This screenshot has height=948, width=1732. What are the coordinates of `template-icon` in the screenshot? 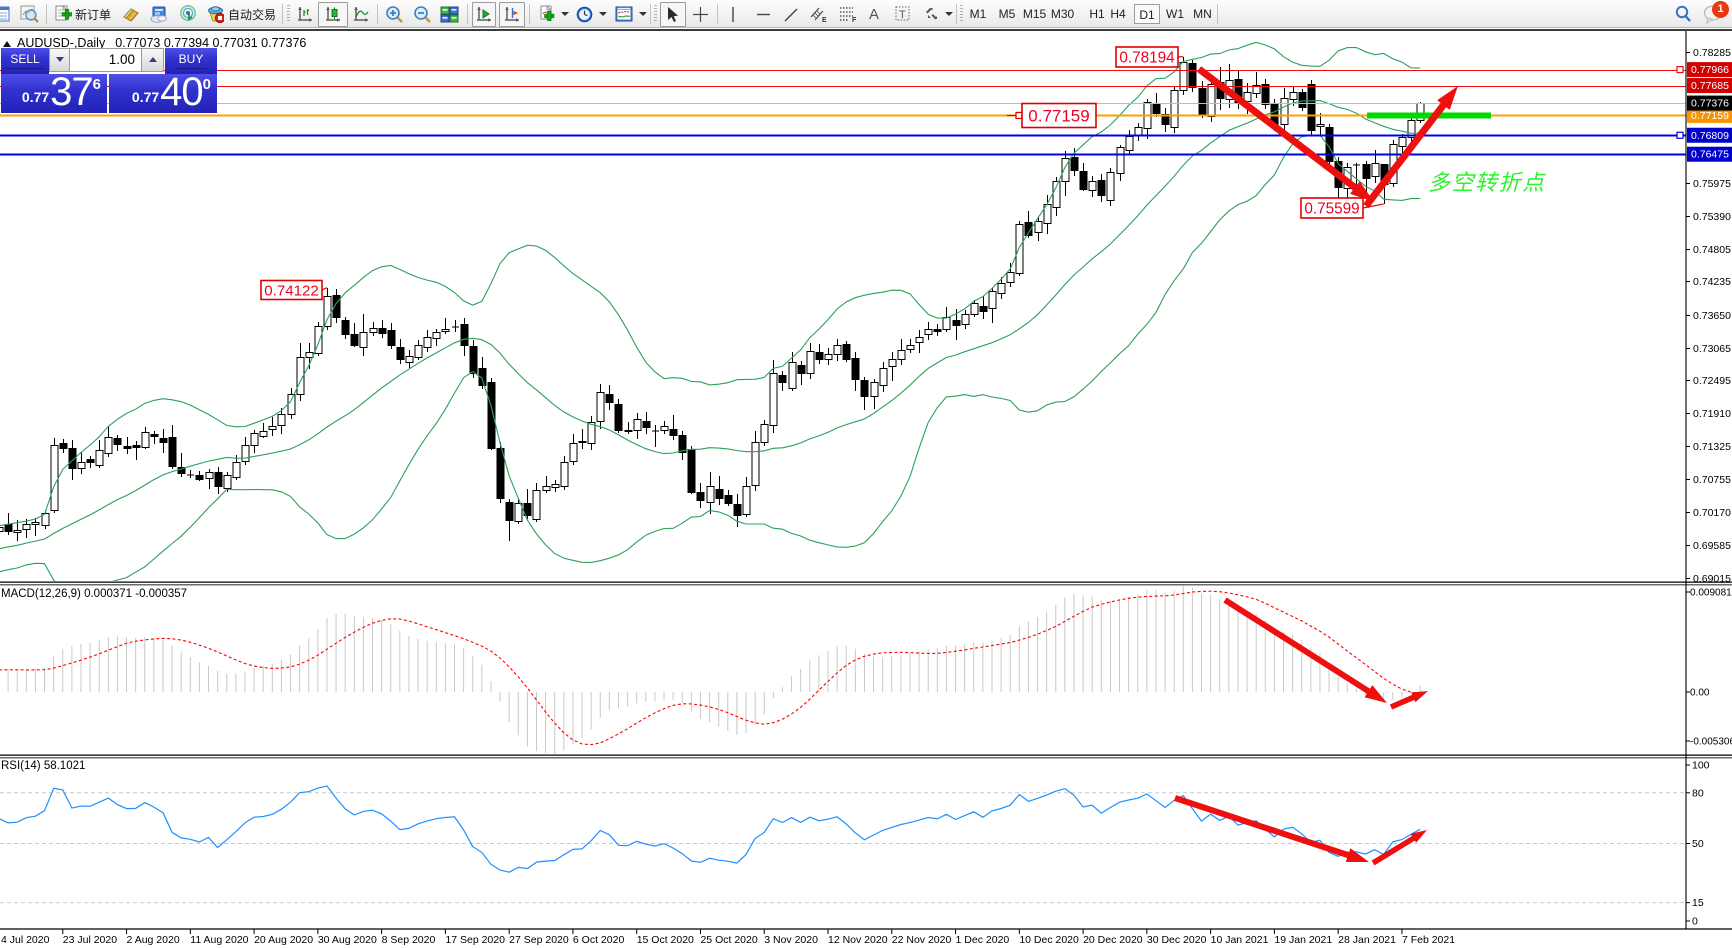 It's located at (624, 14).